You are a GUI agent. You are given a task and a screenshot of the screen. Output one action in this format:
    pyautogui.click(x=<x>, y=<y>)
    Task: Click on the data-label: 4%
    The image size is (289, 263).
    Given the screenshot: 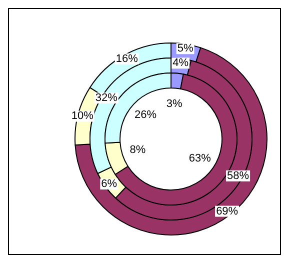 What is the action you would take?
    pyautogui.click(x=180, y=63)
    